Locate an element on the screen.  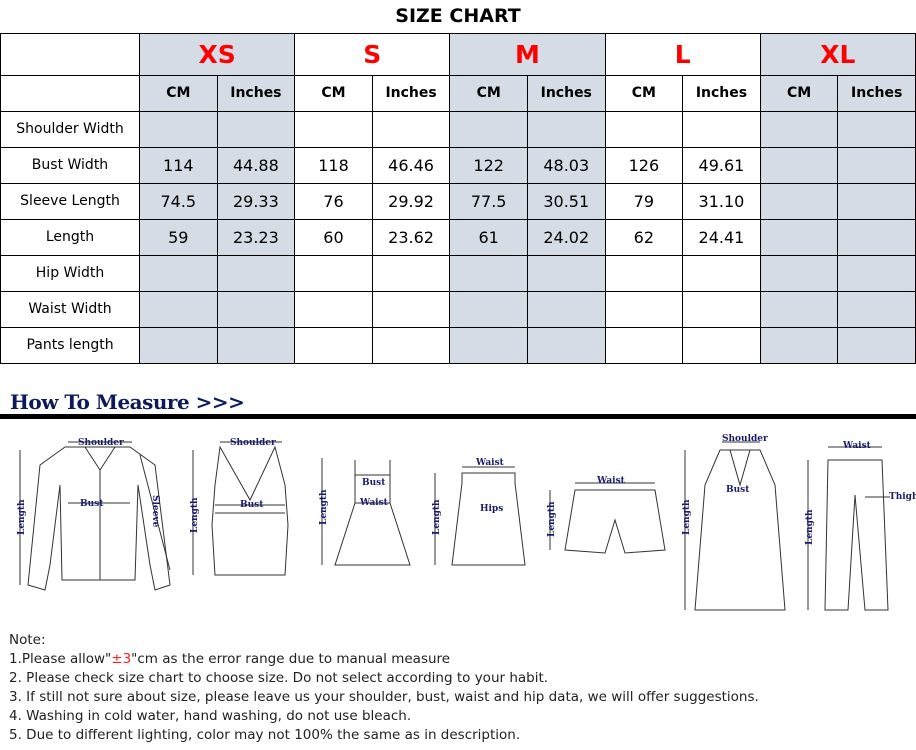
table-row: Waist Width is located at coordinates (458, 309).